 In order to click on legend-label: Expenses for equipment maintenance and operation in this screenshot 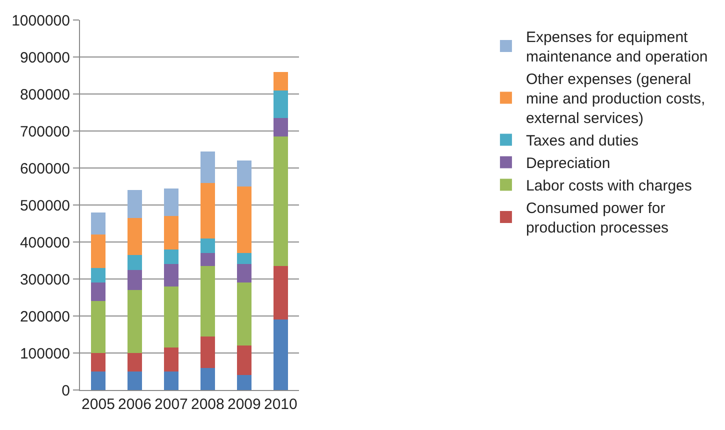, I will do `click(617, 47)`.